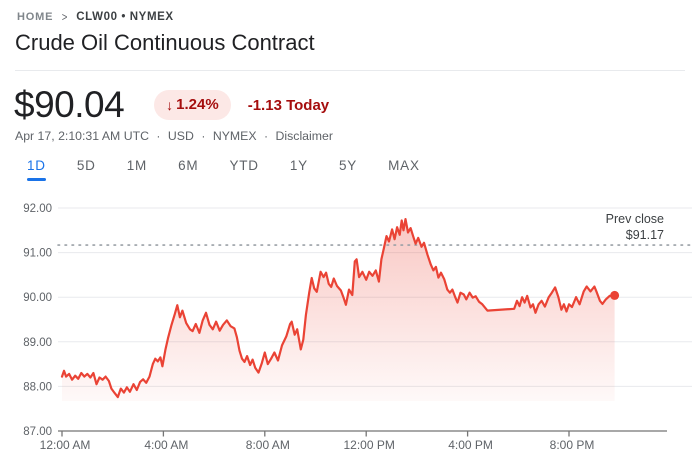 This screenshot has width=695, height=472. I want to click on last-price-dot, so click(615, 295).